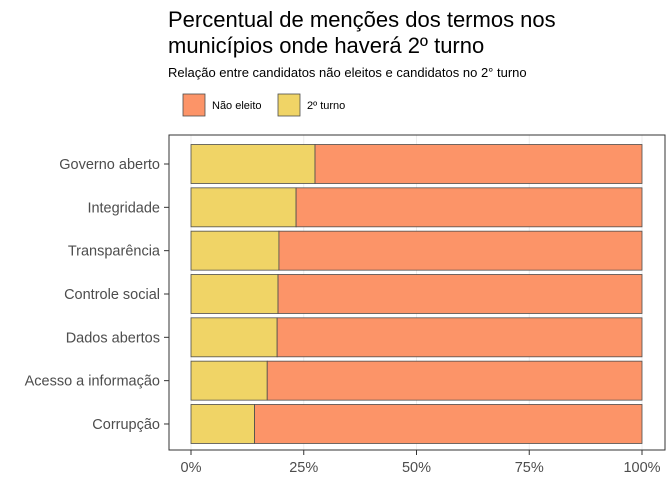 The height and width of the screenshot is (480, 672). Describe the element at coordinates (641, 468) in the screenshot. I see `x-tick-label-4: 100%` at that location.